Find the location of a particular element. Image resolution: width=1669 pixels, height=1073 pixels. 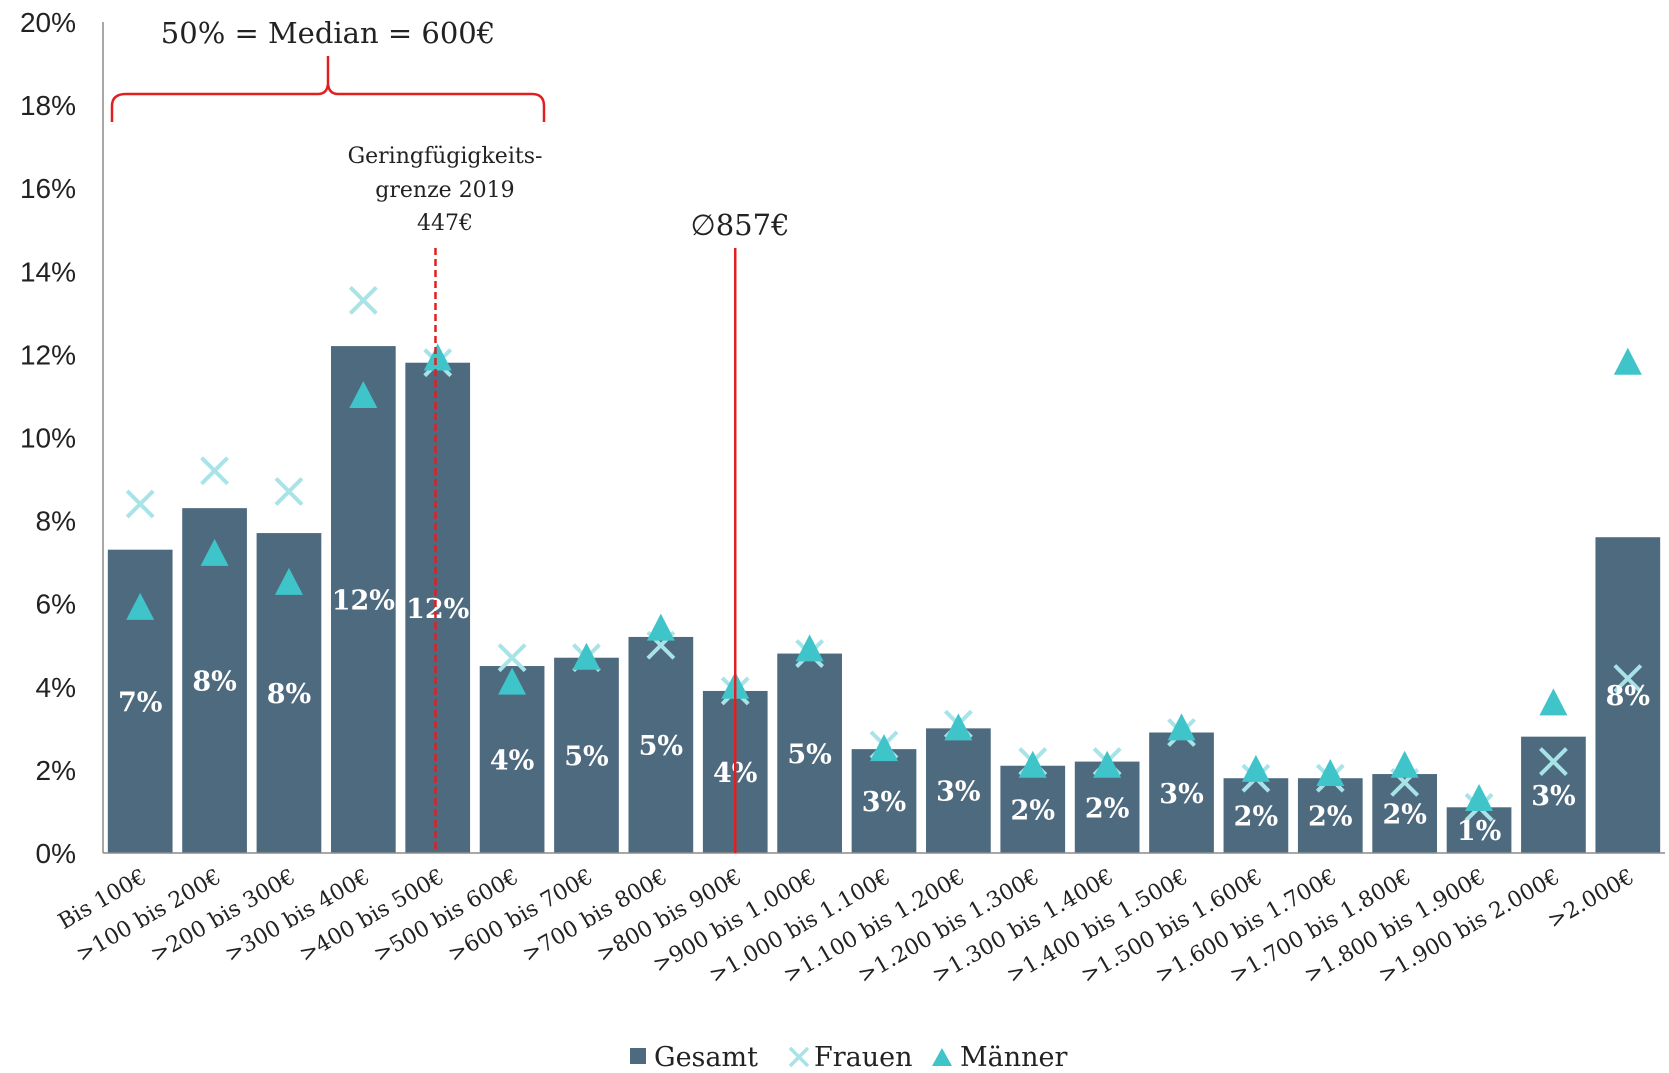

threshold-annotation-line2: grenze 2019 is located at coordinates (444, 190).